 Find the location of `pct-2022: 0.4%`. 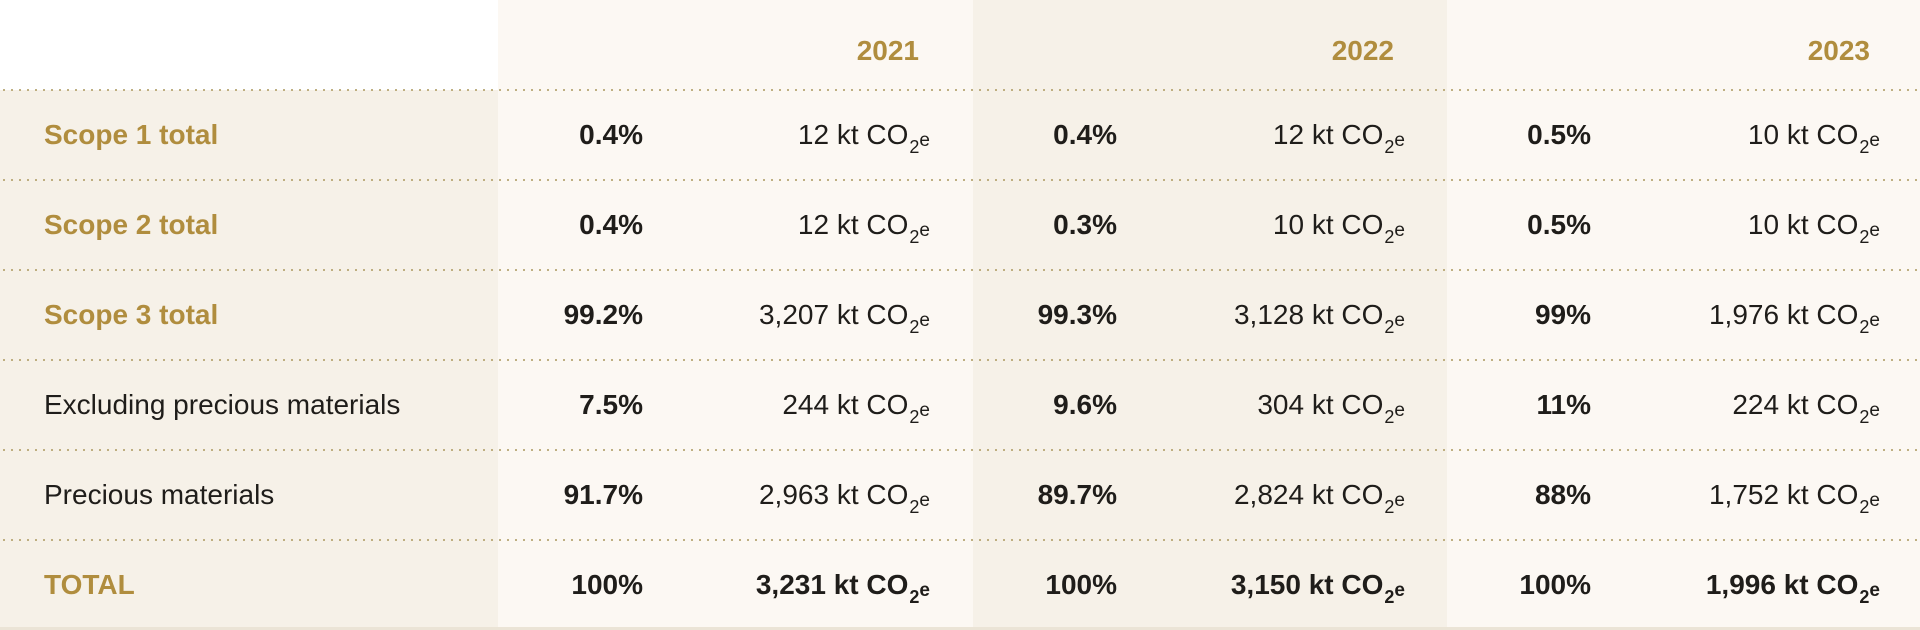

pct-2022: 0.4% is located at coordinates (1085, 134).